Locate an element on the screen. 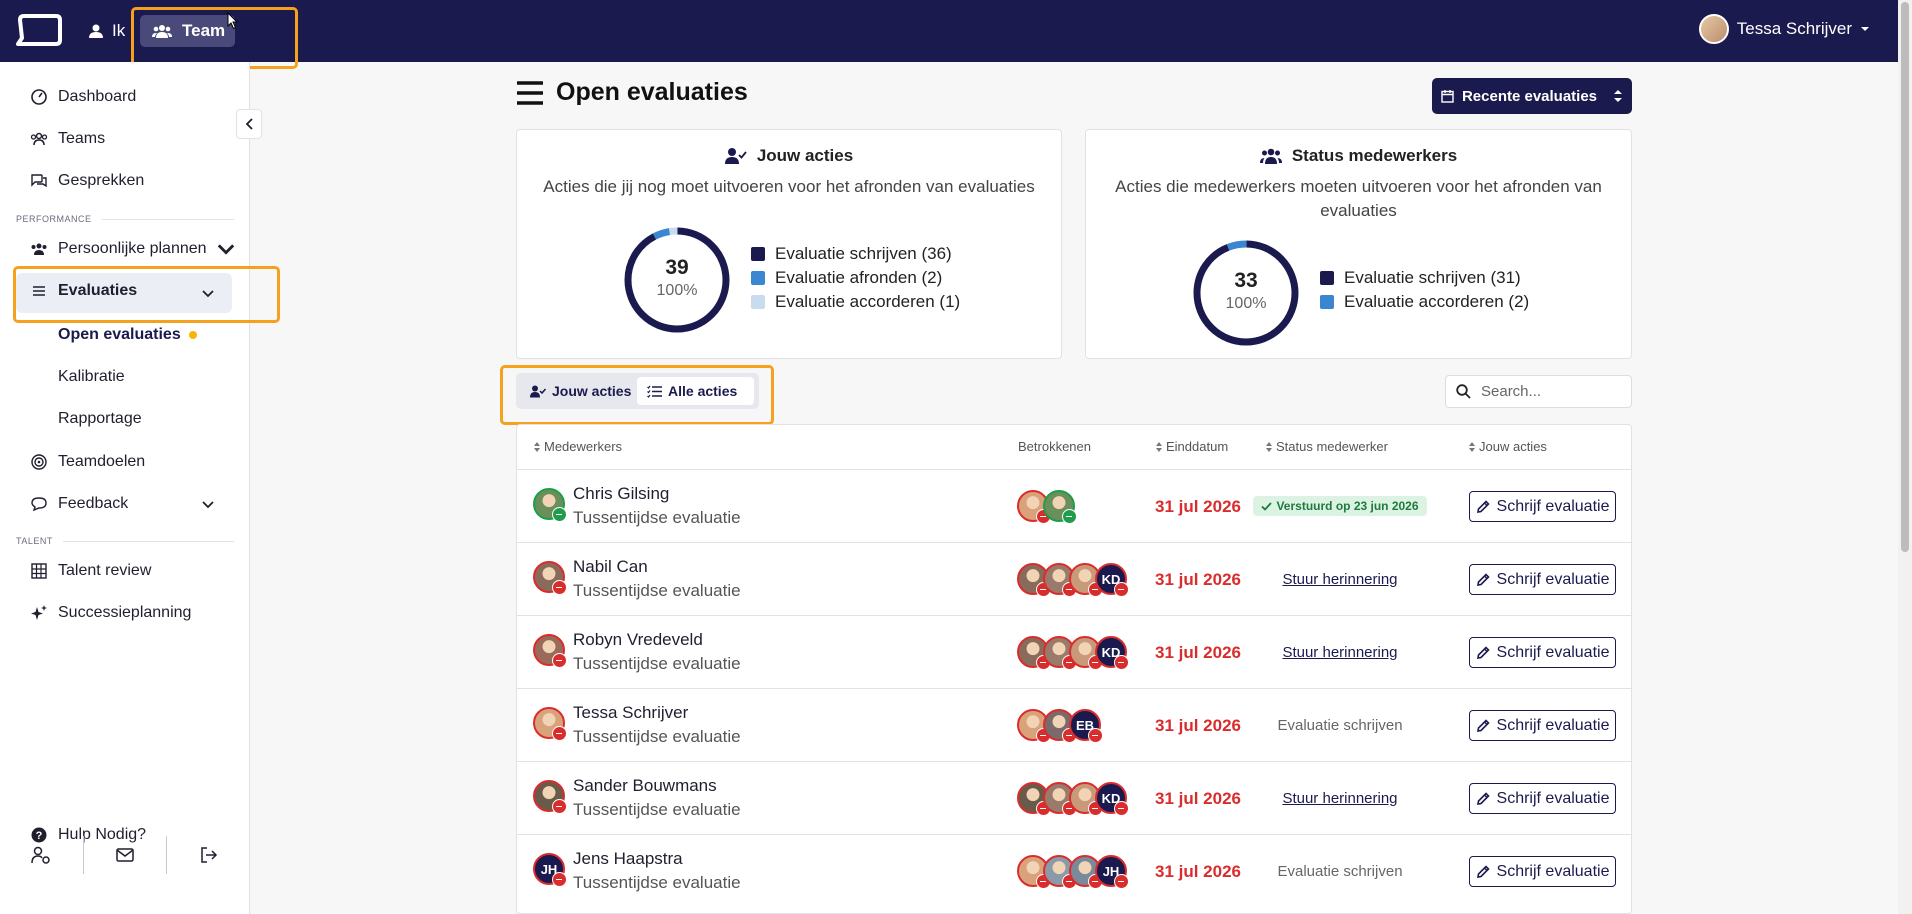 Image resolution: width=1912 pixels, height=914 pixels. legend-label: Evaluatie accorderen (2) is located at coordinates (1437, 301).